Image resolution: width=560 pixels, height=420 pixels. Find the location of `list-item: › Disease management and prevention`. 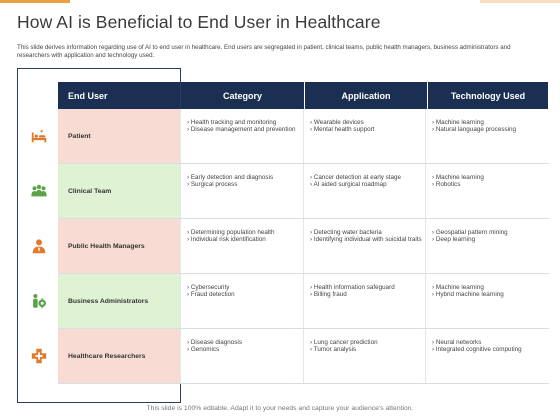

list-item: › Disease management and prevention is located at coordinates (241, 130).